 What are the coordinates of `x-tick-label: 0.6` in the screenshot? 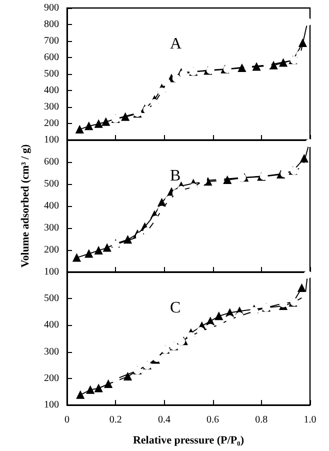 It's located at (213, 420).